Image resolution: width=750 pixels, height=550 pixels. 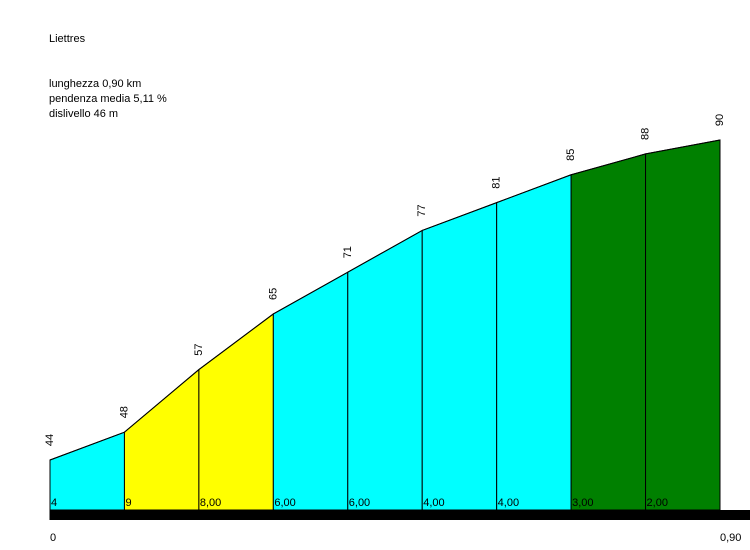 What do you see at coordinates (422, 210) in the screenshot?
I see `elevation-label: 77` at bounding box center [422, 210].